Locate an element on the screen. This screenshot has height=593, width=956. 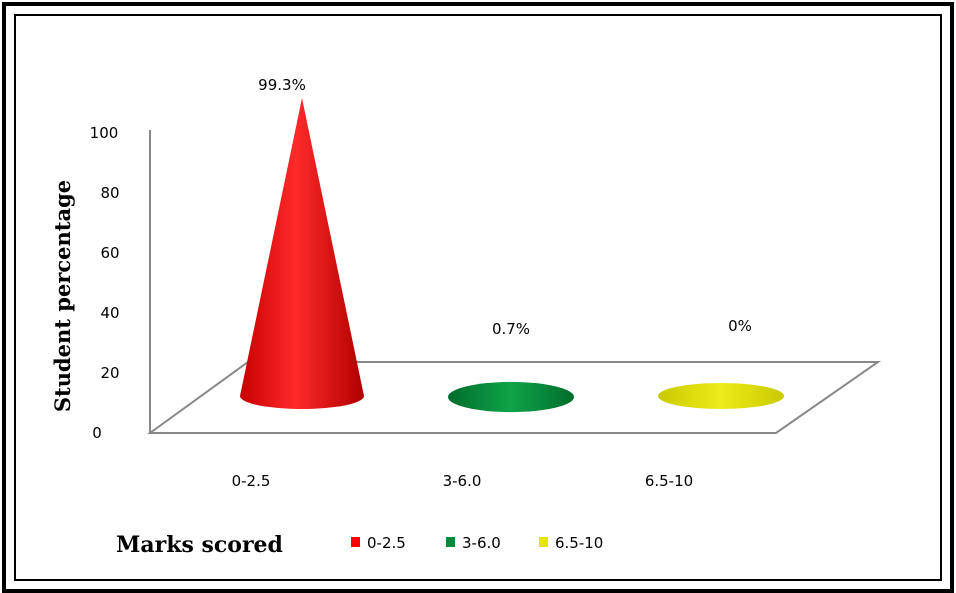
legend: 0-2.5 3-6.0 6.5-10 is located at coordinates (477, 543).